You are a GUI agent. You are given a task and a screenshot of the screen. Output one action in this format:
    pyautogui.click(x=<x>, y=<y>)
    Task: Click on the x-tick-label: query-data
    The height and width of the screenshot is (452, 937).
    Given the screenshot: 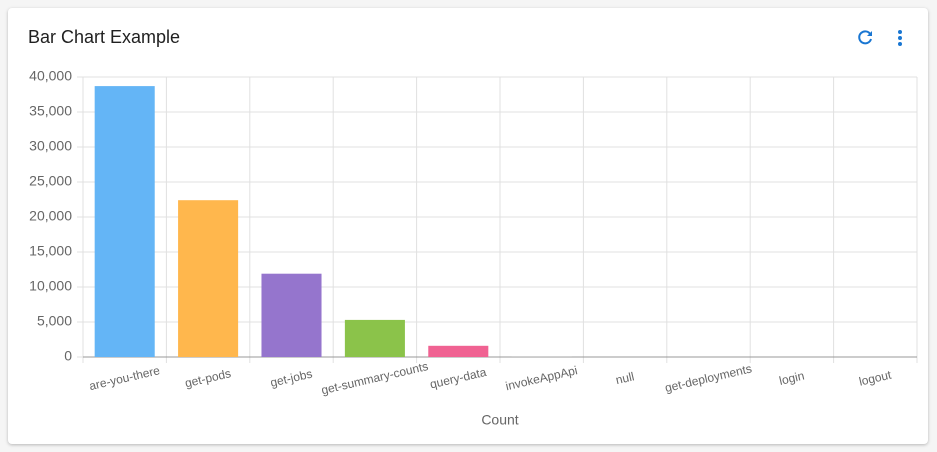 What is the action you would take?
    pyautogui.click(x=458, y=378)
    